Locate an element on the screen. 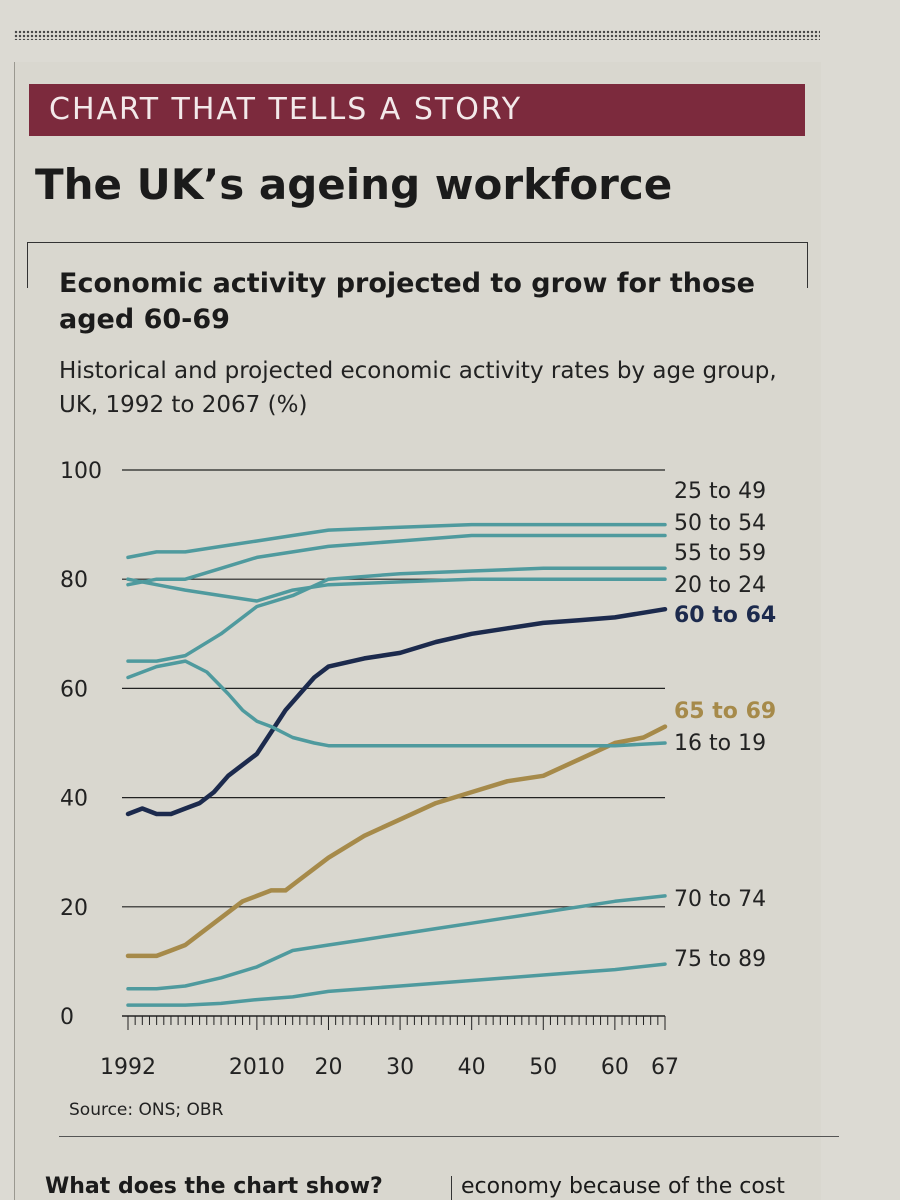 The height and width of the screenshot is (1200, 900). x-tick-label: 50 is located at coordinates (543, 1067).